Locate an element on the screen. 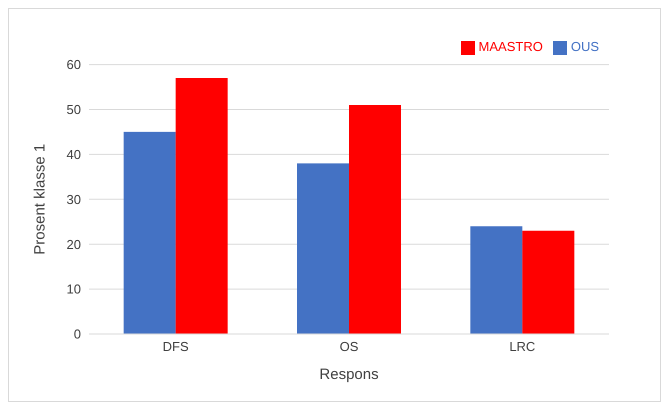 Image resolution: width=667 pixels, height=408 pixels. y-tick-label: 0 is located at coordinates (77, 334).